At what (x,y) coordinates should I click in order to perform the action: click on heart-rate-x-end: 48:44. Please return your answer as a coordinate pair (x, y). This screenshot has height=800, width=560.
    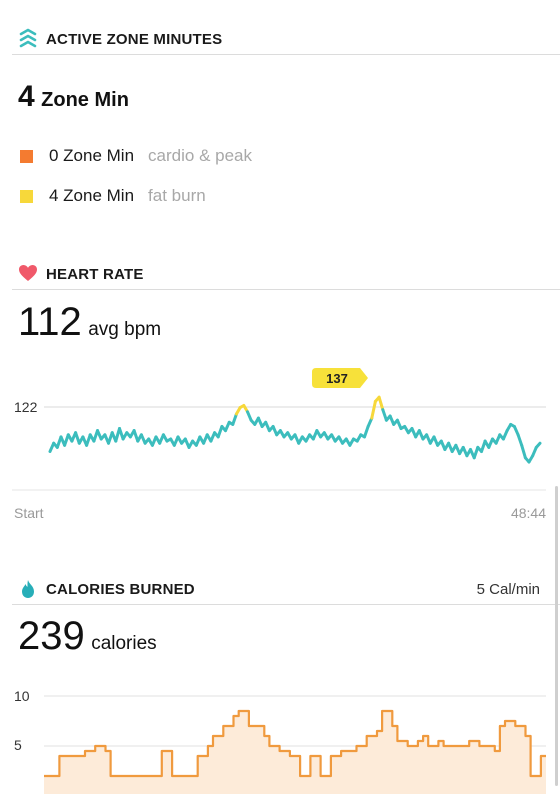
    Looking at the image, I should click on (528, 513).